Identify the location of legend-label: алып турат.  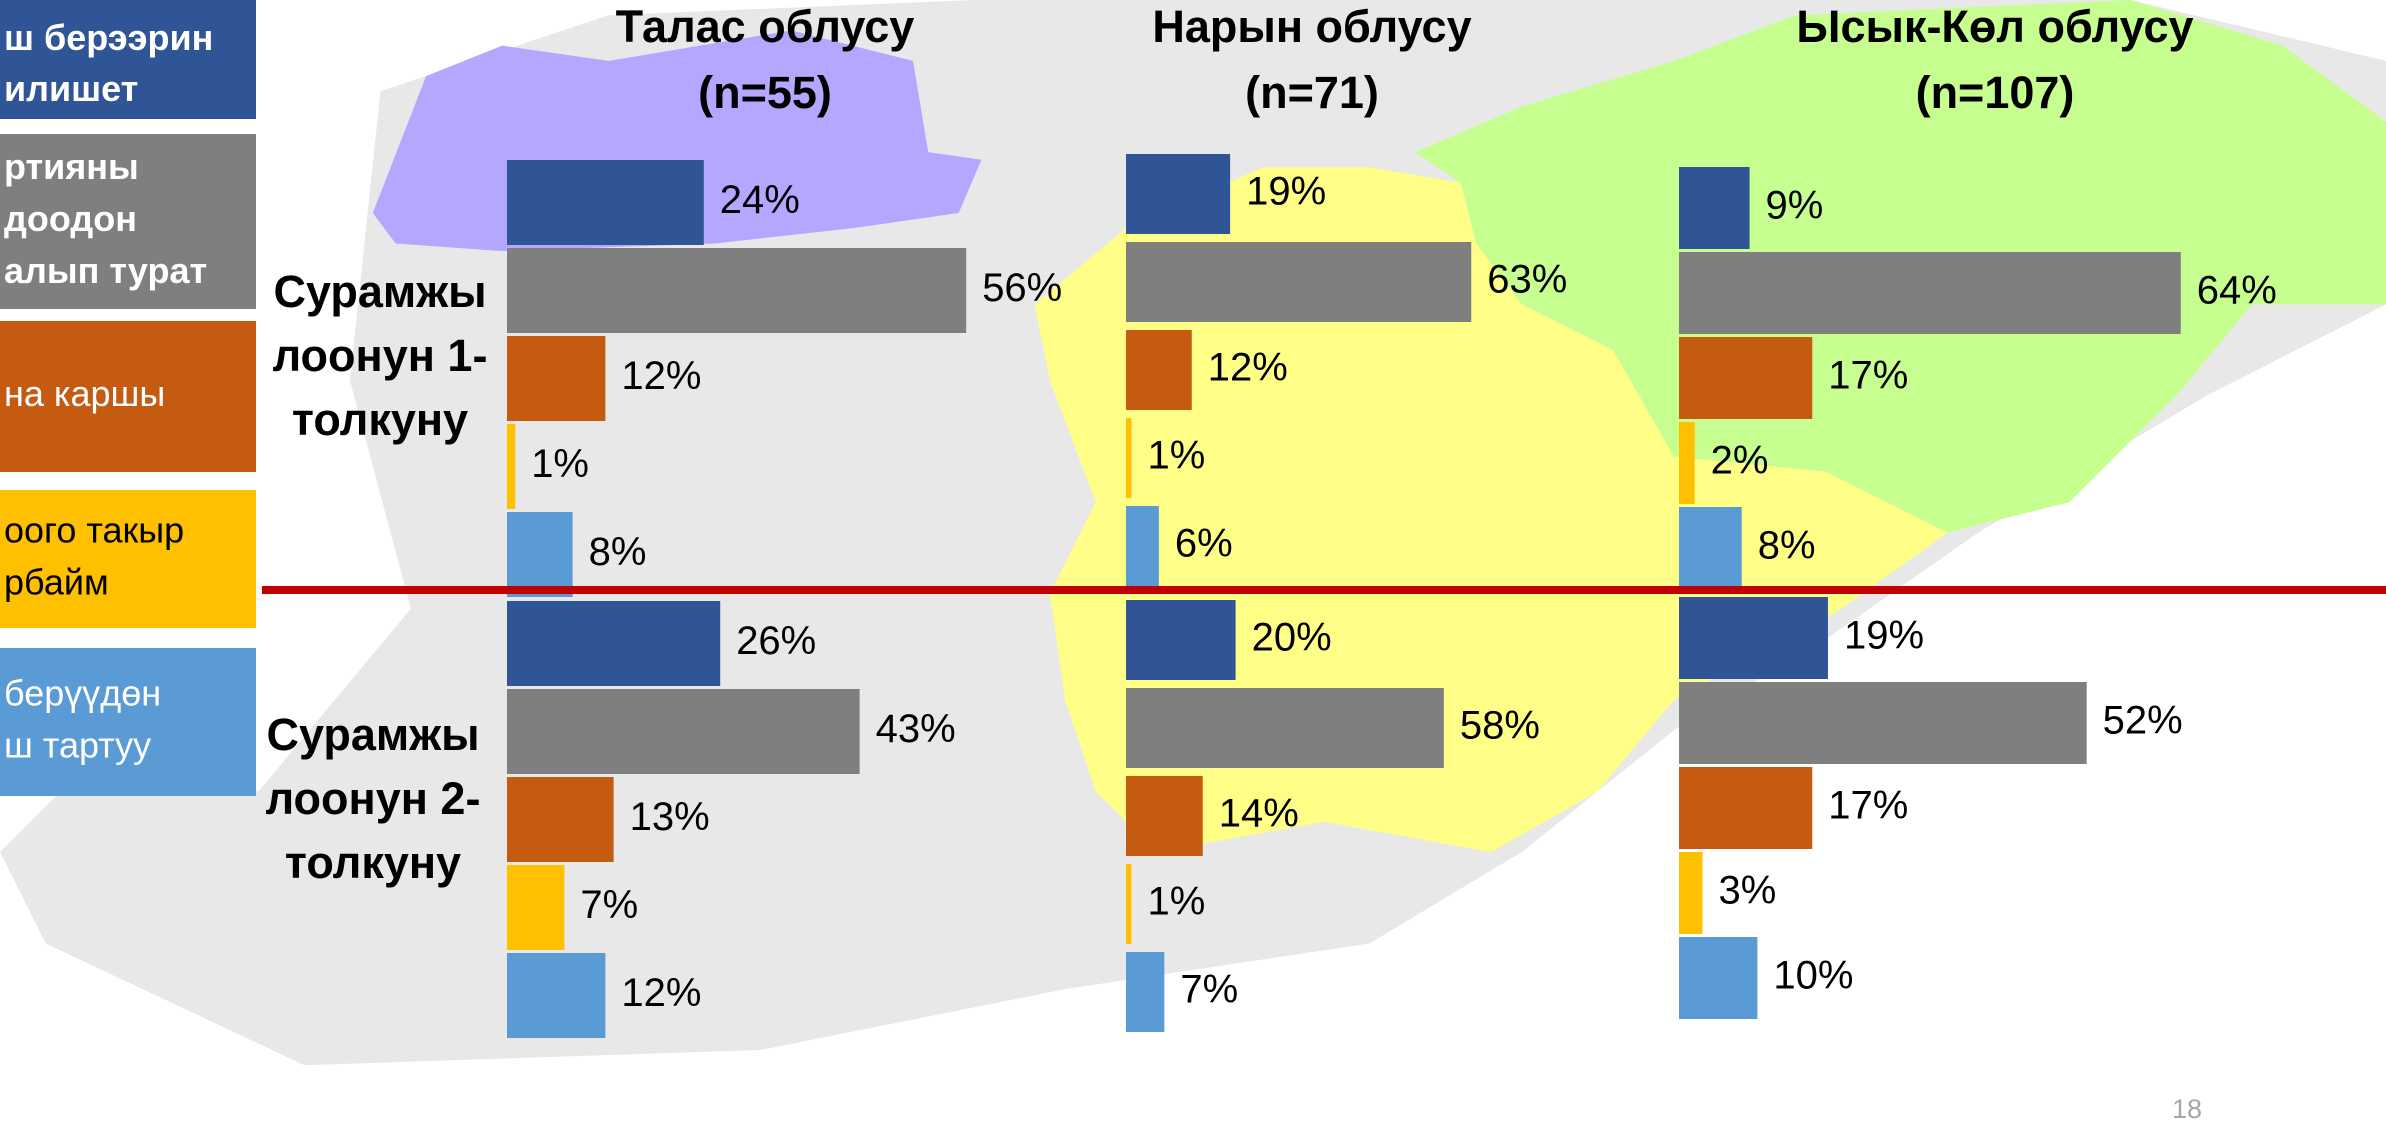
(105, 270).